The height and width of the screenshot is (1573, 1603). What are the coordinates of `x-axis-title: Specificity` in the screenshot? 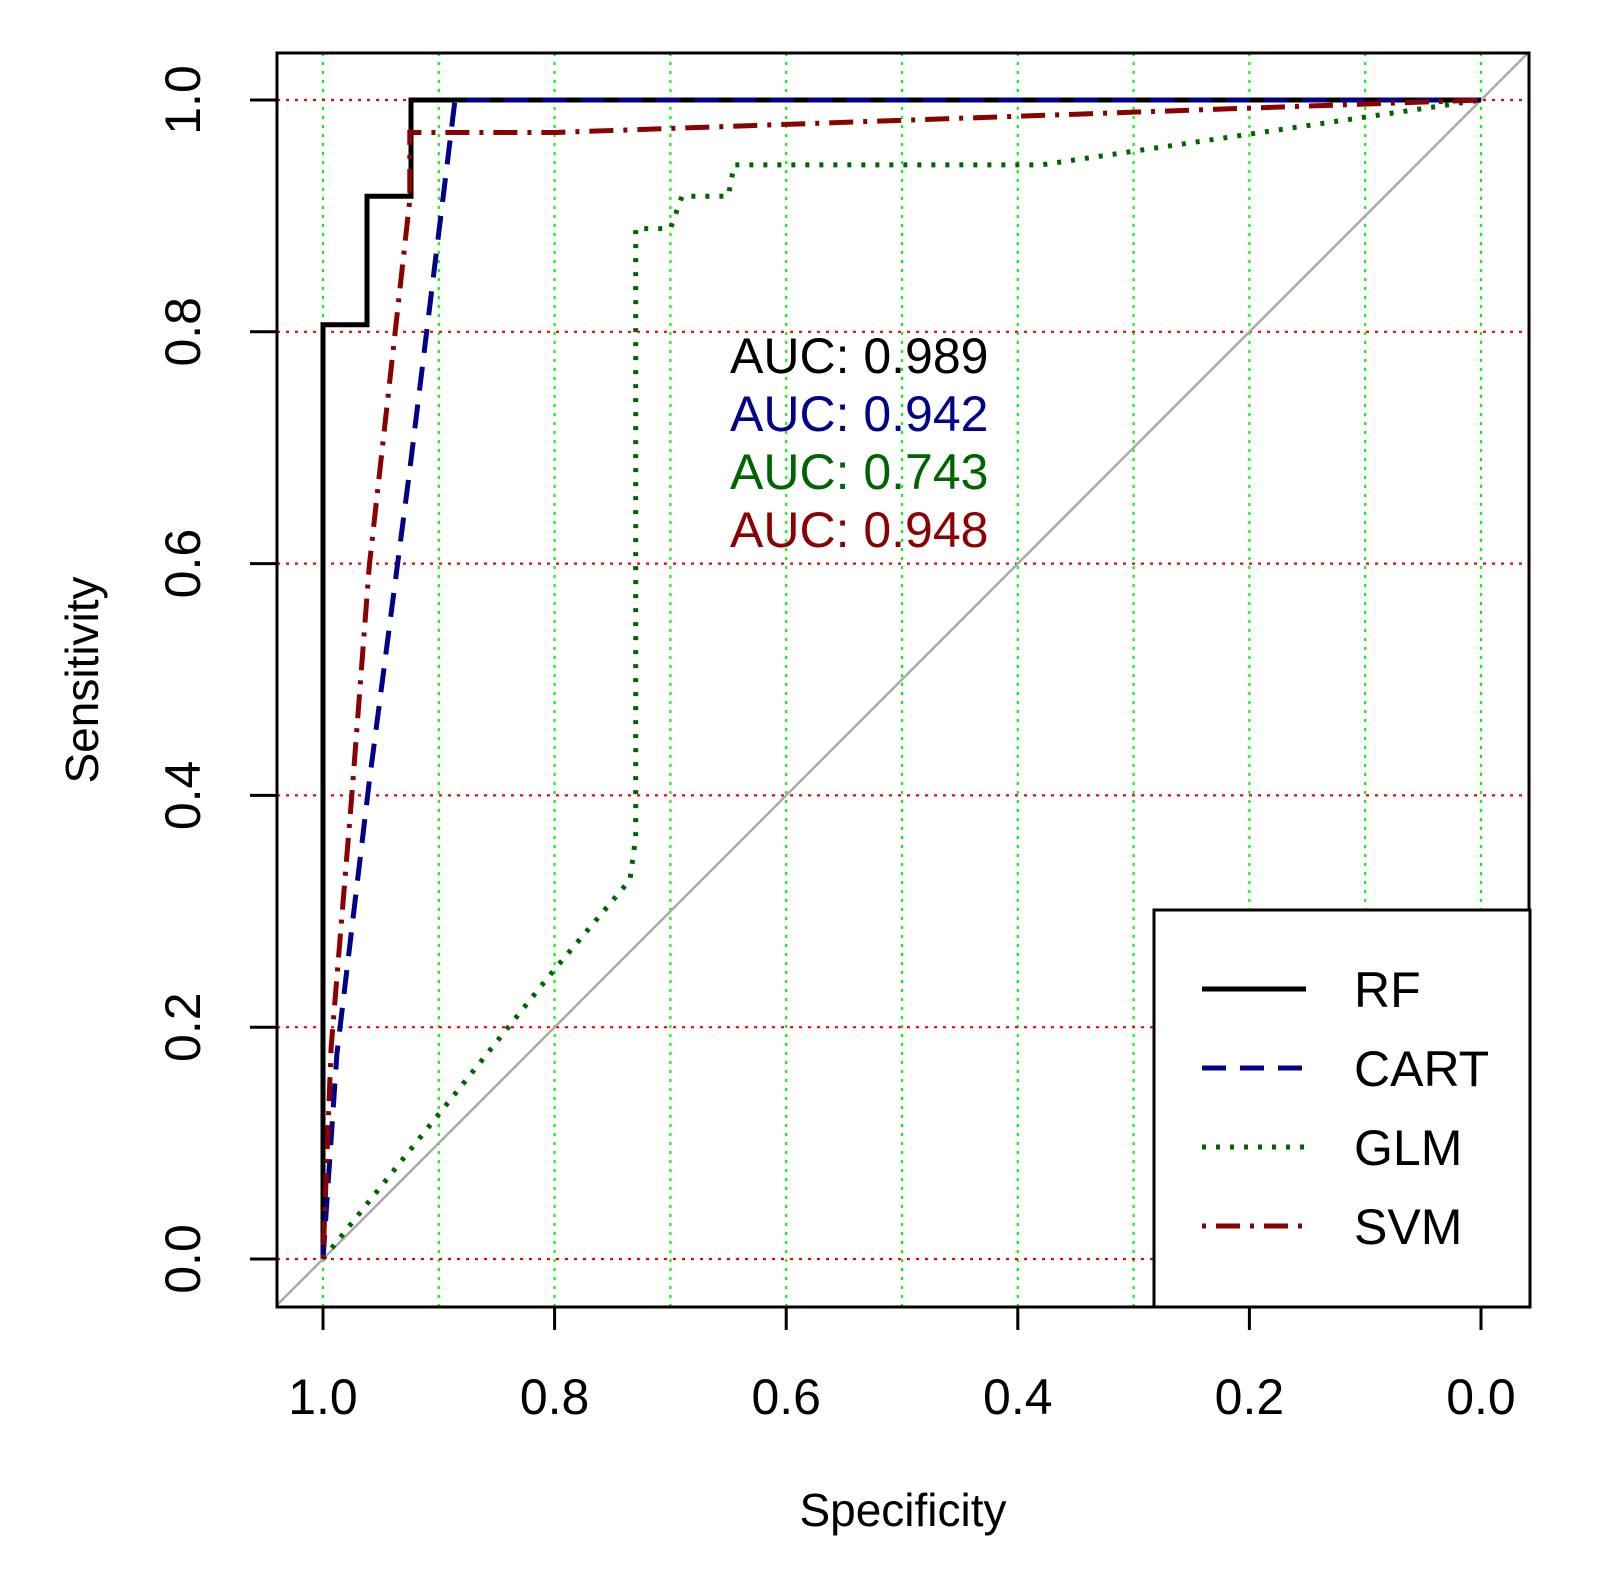 It's located at (902, 1510).